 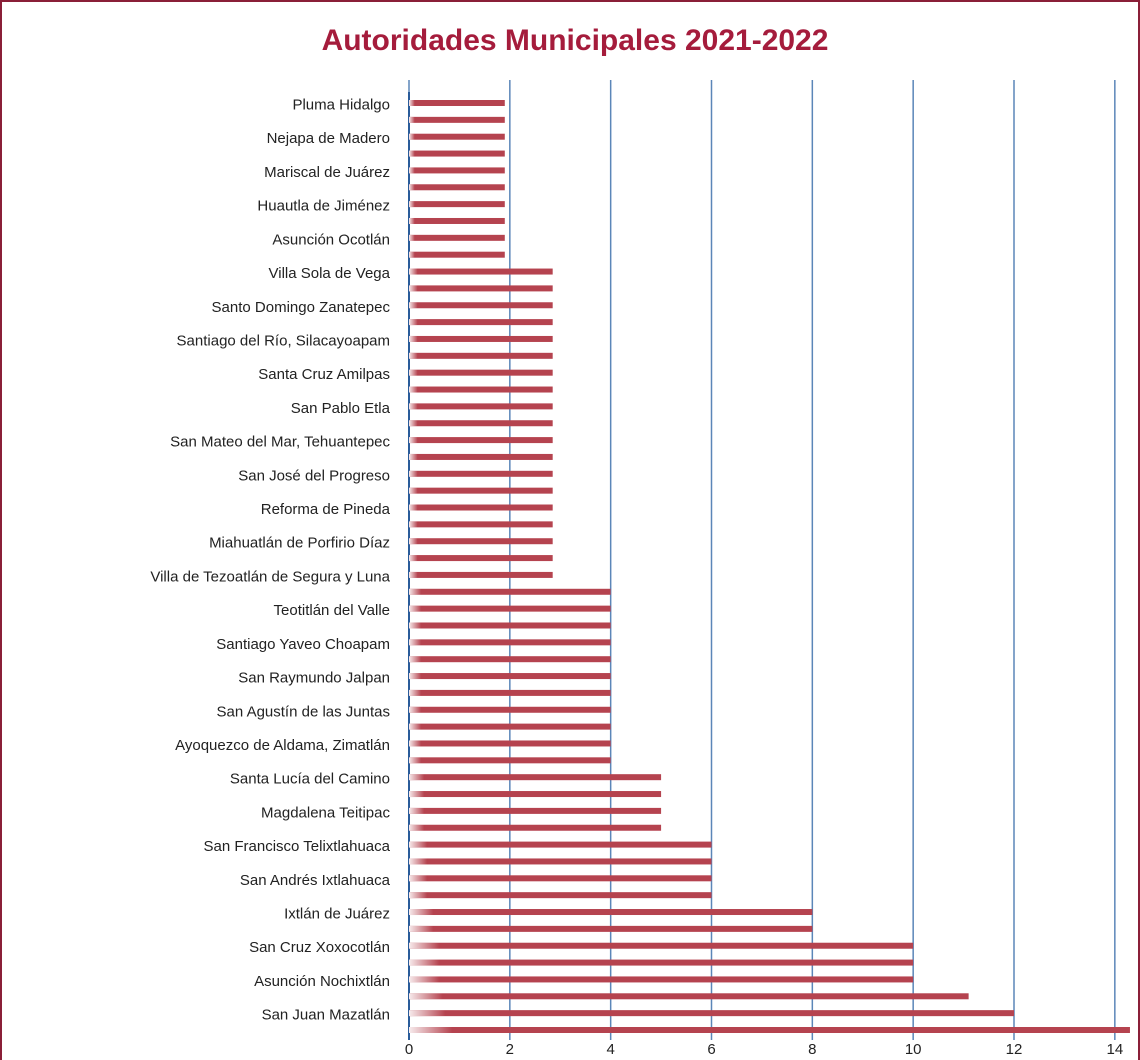 I want to click on y-tick-label: San José del Progreso, so click(x=314, y=475).